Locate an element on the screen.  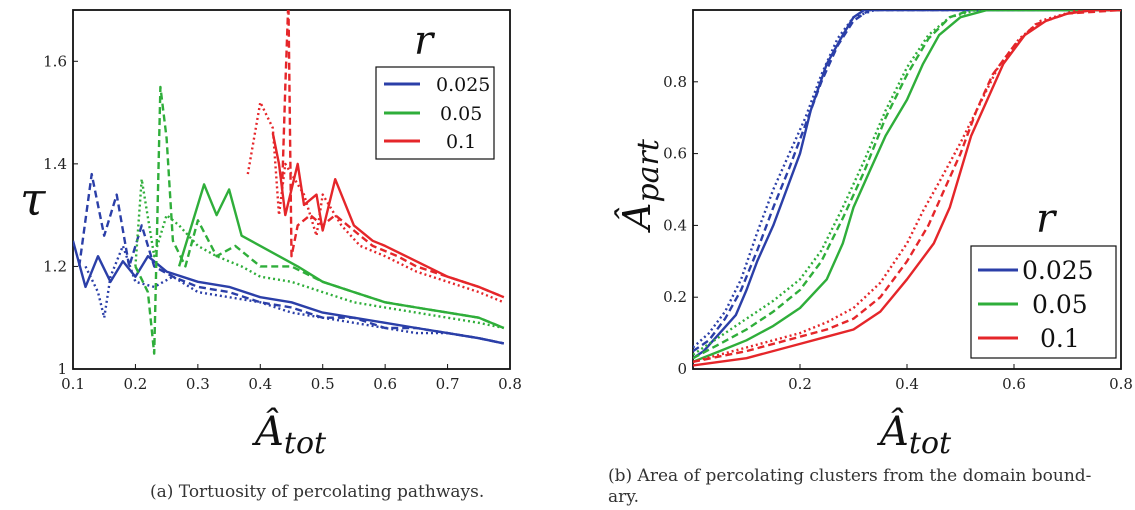
x-tick-label: 0.3 is located at coordinates (198, 384).